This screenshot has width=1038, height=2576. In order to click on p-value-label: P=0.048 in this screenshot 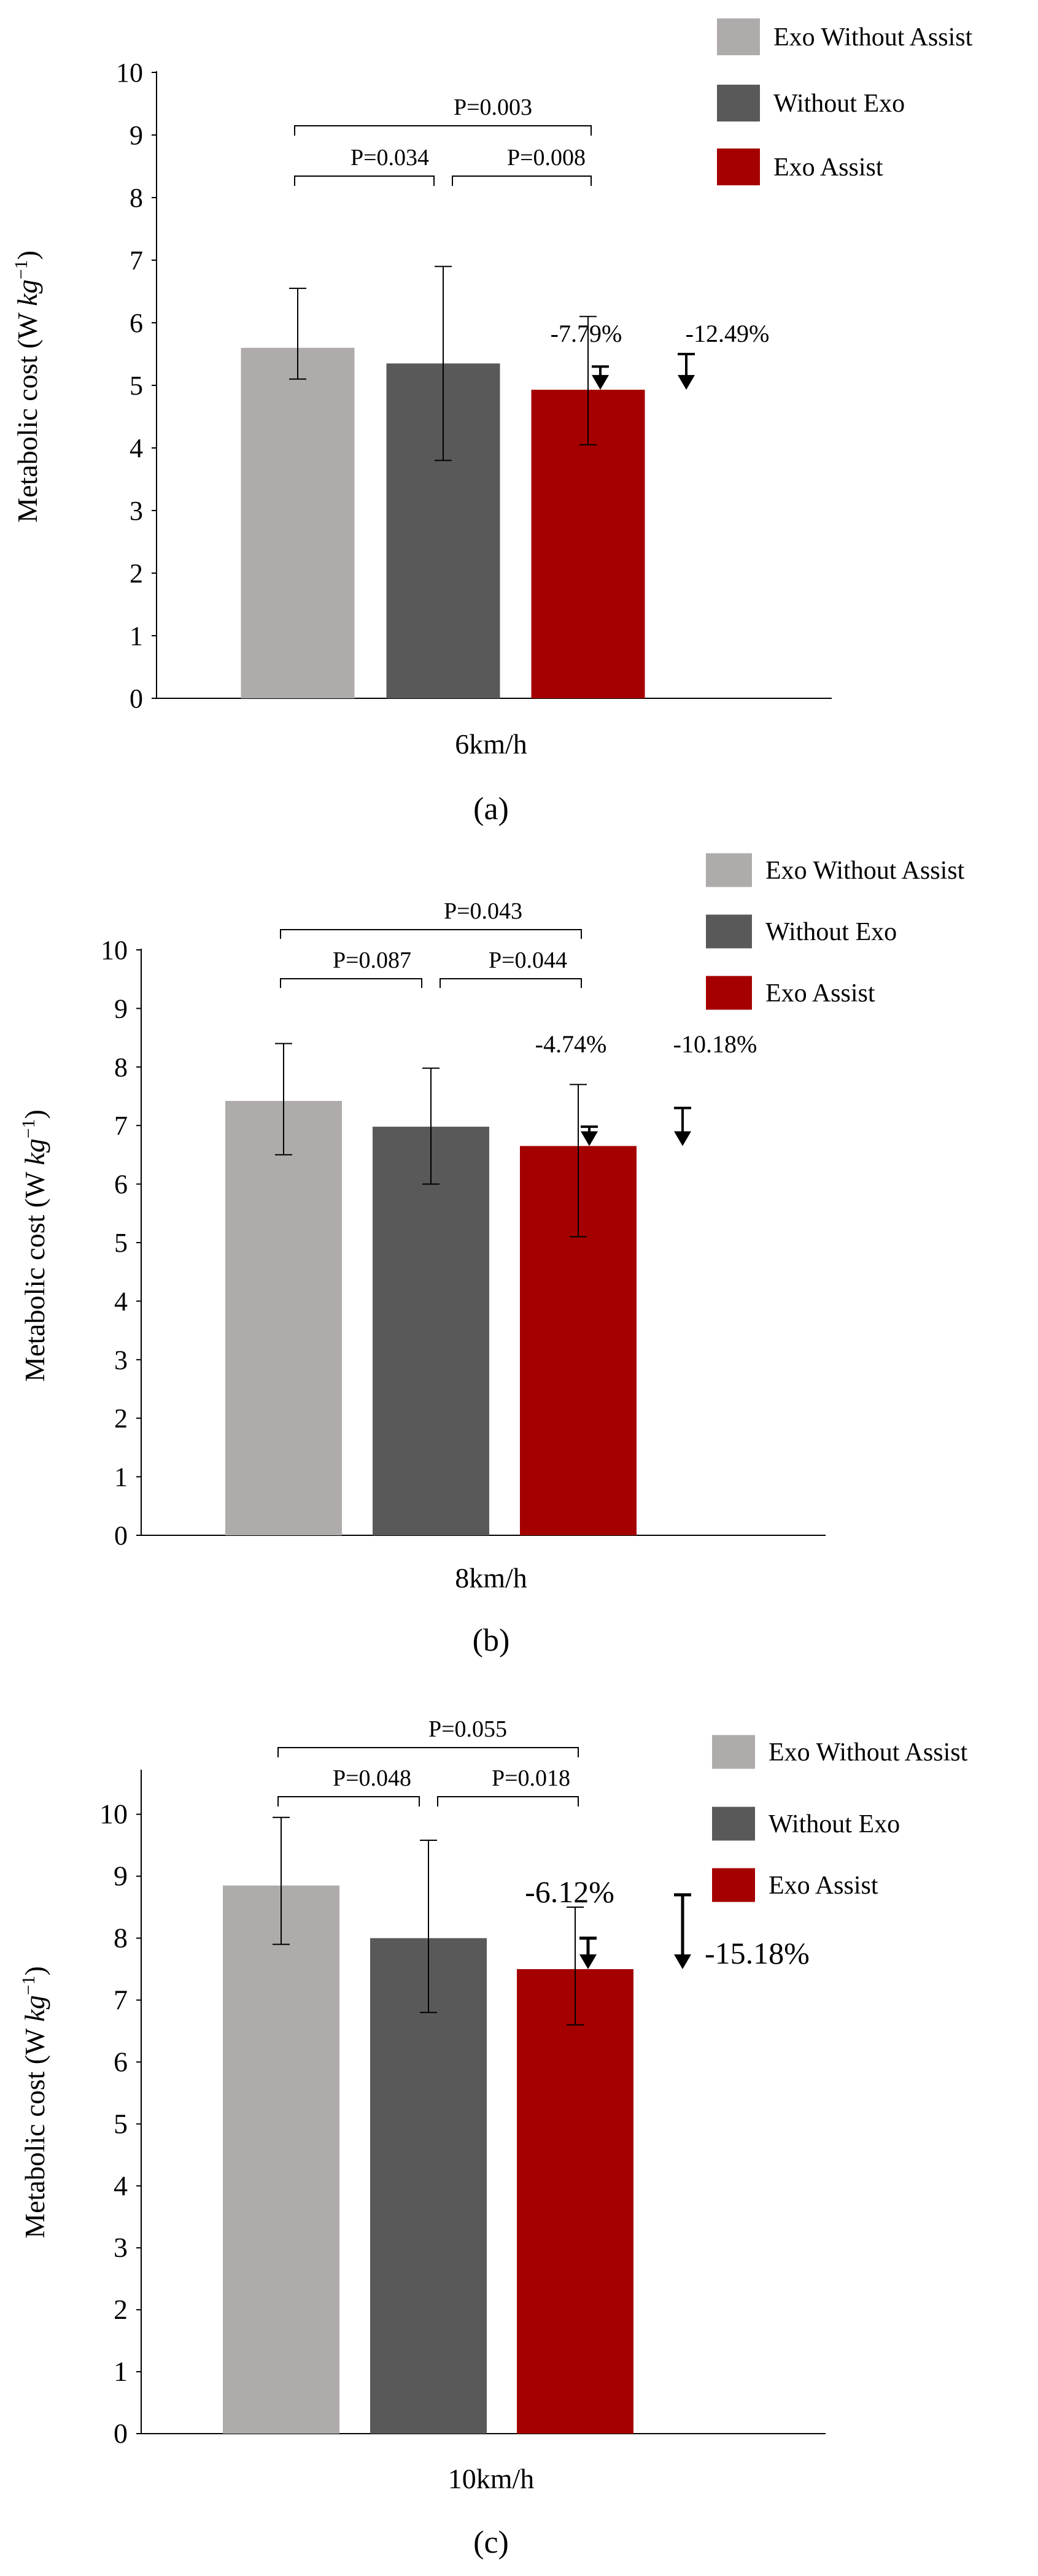, I will do `click(372, 1778)`.